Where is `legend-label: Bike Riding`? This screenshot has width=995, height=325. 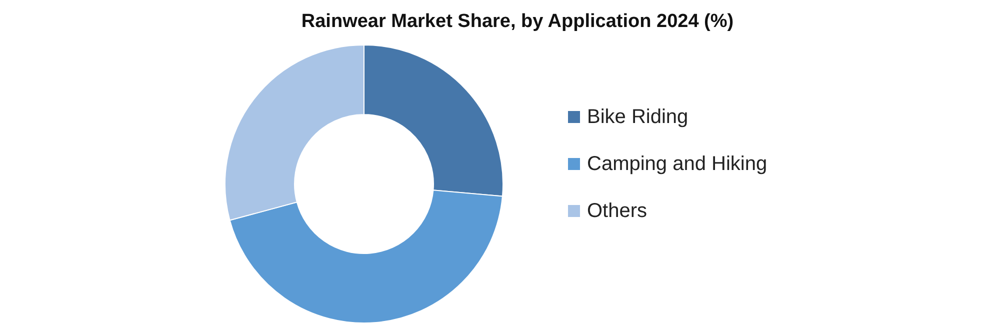 legend-label: Bike Riding is located at coordinates (637, 117).